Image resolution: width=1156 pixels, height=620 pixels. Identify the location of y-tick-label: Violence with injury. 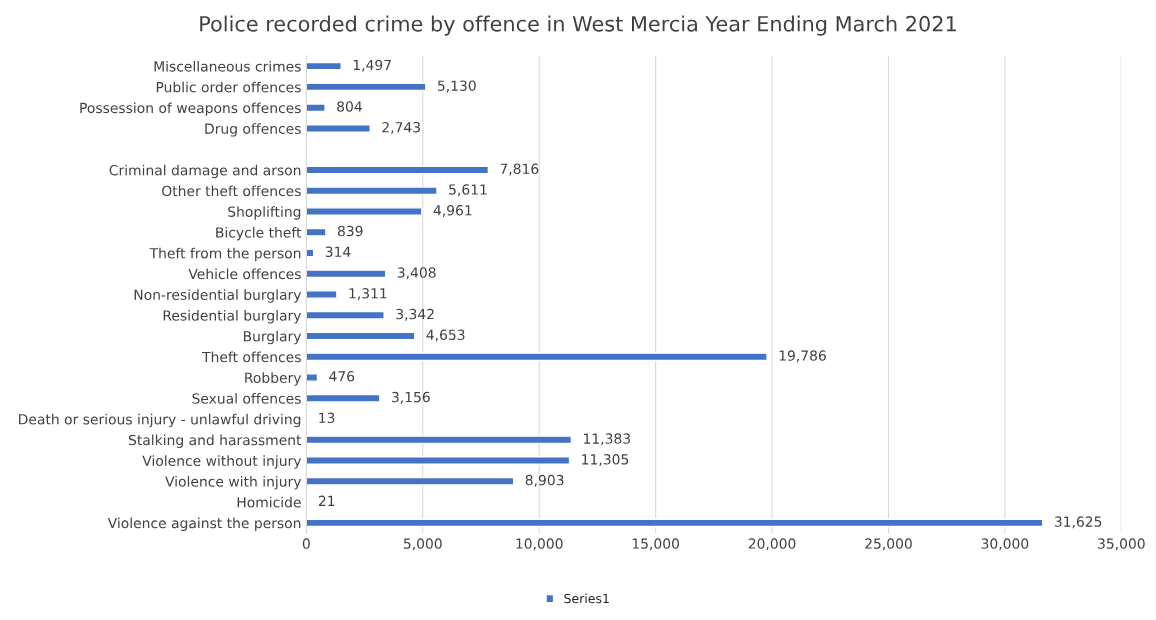
(233, 483).